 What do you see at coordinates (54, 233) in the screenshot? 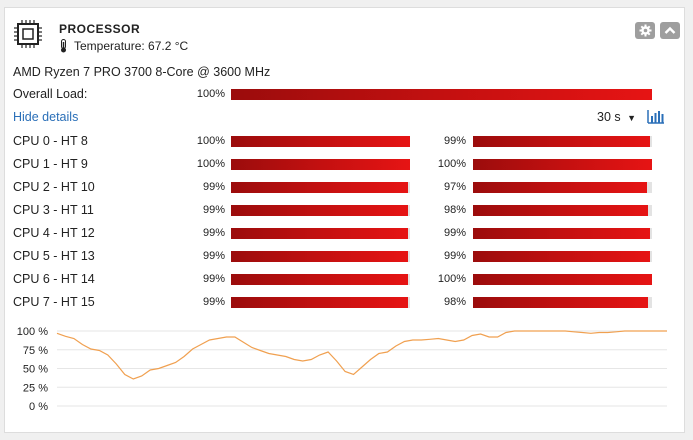
I see `core-label: CPU 4 - HT 12` at bounding box center [54, 233].